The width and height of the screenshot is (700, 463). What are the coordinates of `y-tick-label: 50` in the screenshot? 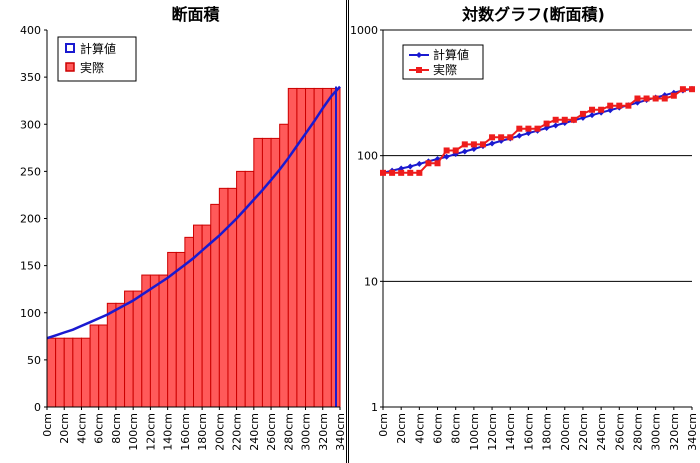 It's located at (34, 360).